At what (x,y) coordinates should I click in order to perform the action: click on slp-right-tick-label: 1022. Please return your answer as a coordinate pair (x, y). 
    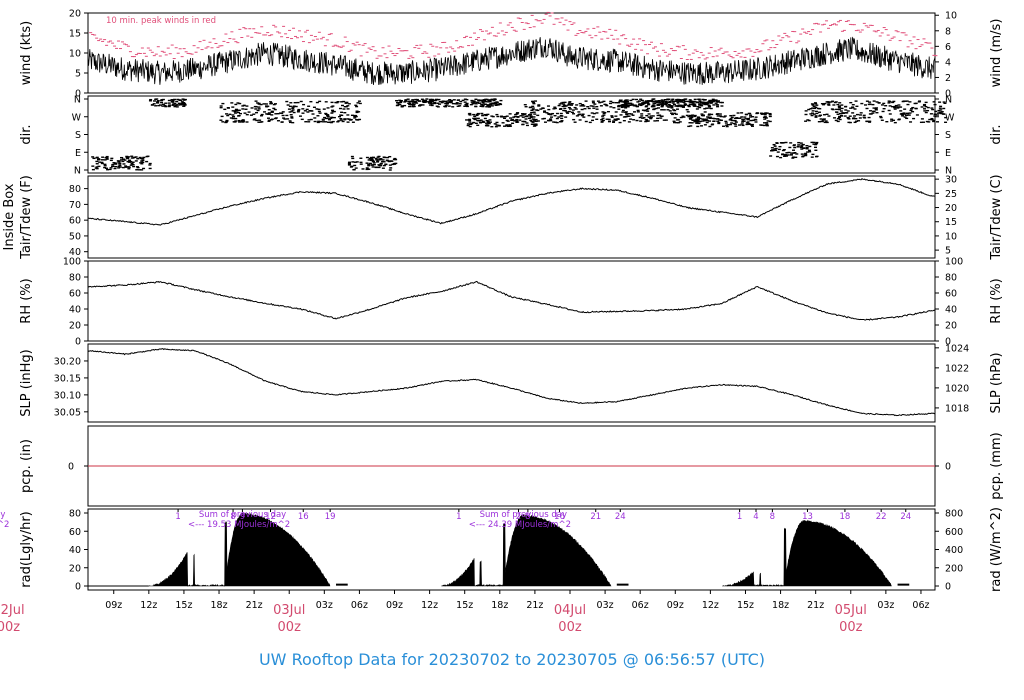
    Looking at the image, I should click on (957, 368).